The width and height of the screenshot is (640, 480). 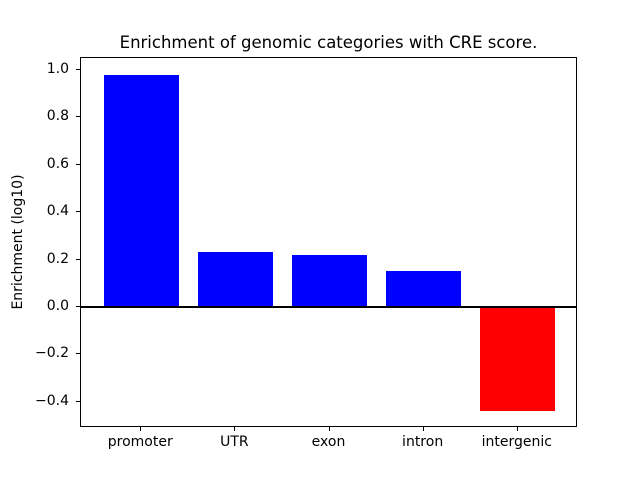 I want to click on y-tick-label: 0.6, so click(x=57, y=163).